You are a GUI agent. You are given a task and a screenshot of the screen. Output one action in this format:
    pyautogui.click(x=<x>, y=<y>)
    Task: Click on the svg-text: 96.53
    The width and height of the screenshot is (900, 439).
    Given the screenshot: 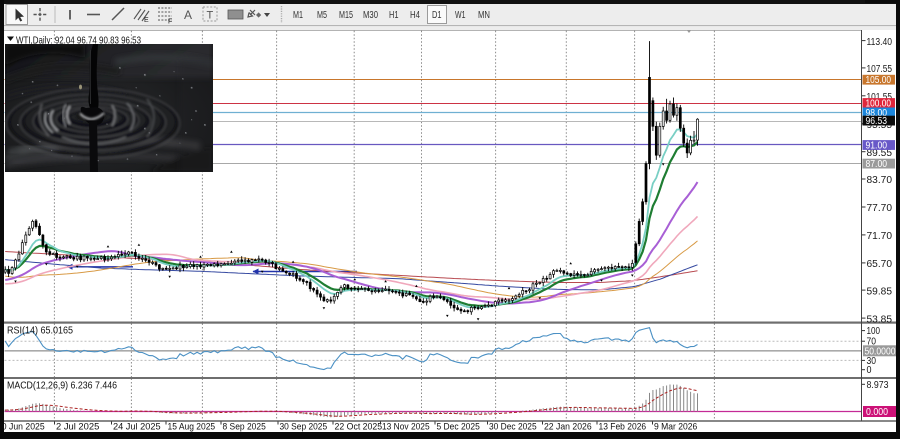 What is the action you would take?
    pyautogui.click(x=877, y=121)
    